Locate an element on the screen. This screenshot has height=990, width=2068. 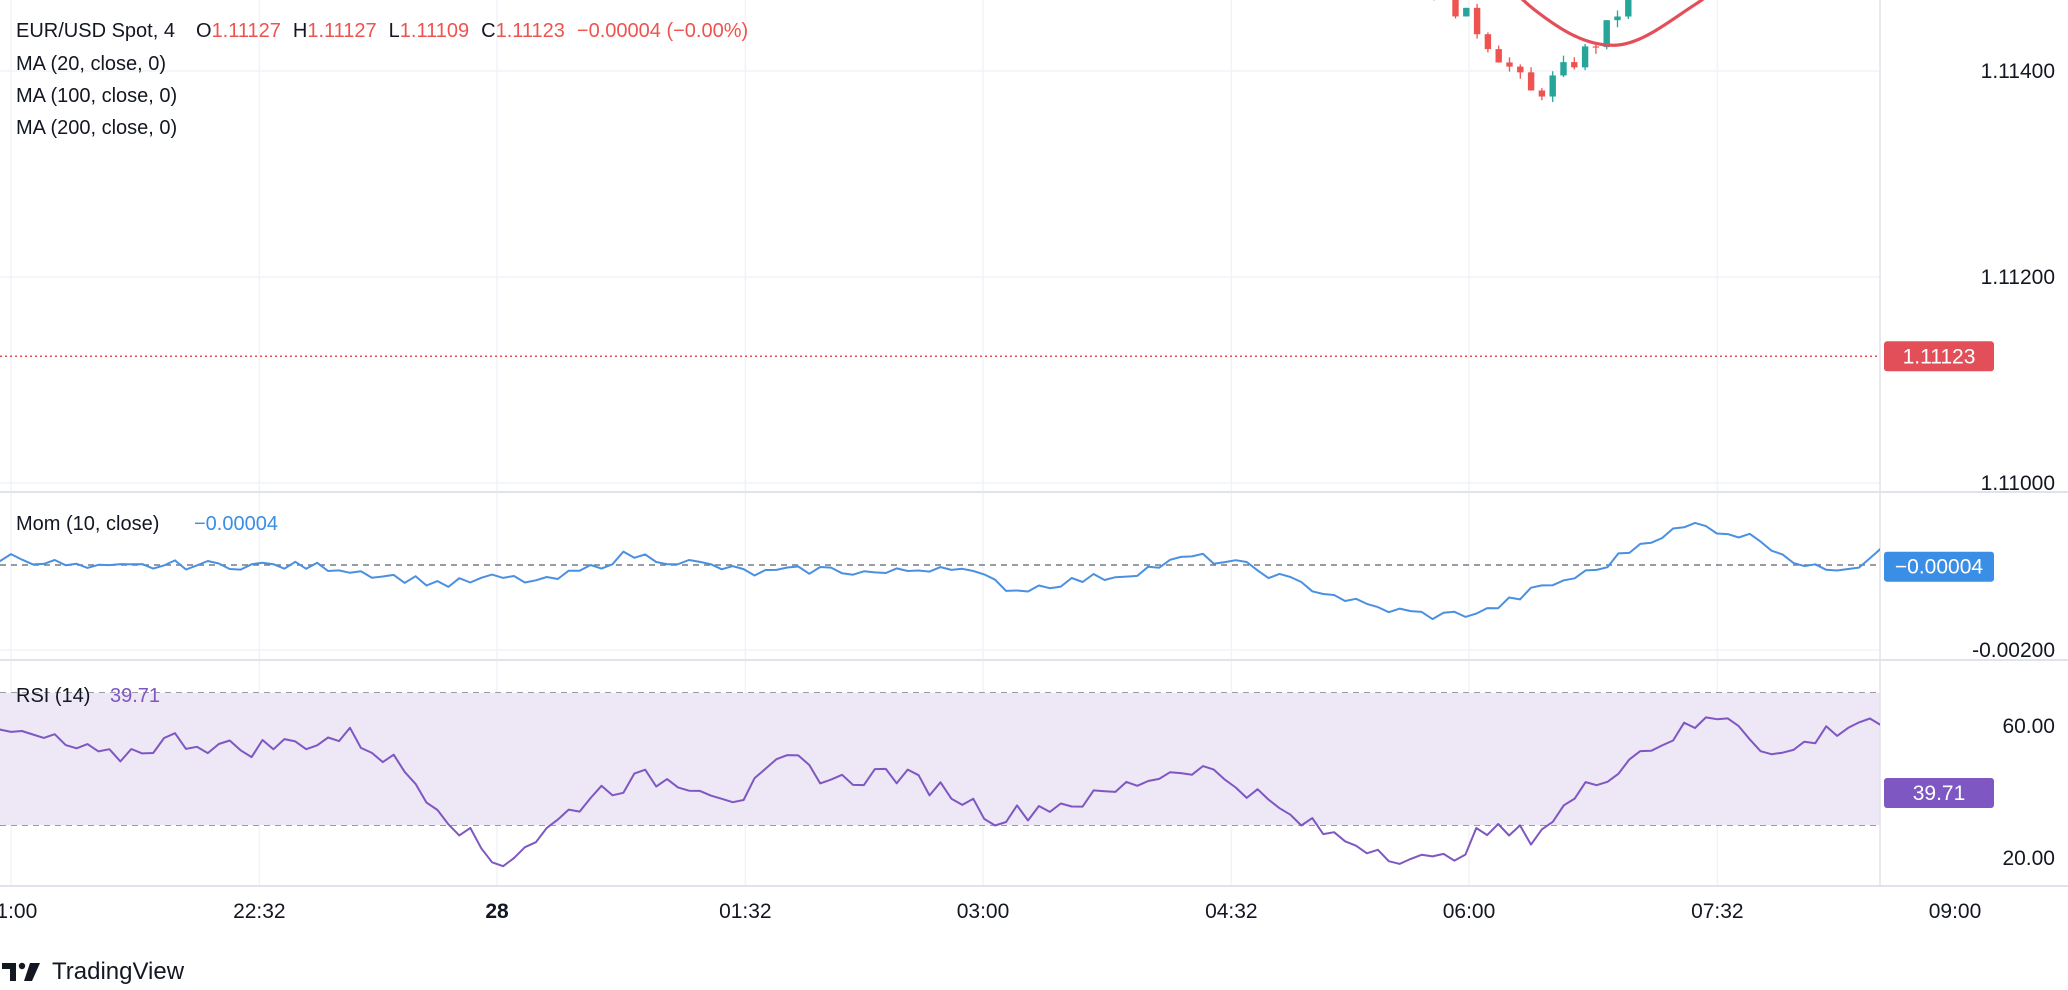
value-badges: 1.11123 −0.00004 39.71 is located at coordinates (1939, 574).